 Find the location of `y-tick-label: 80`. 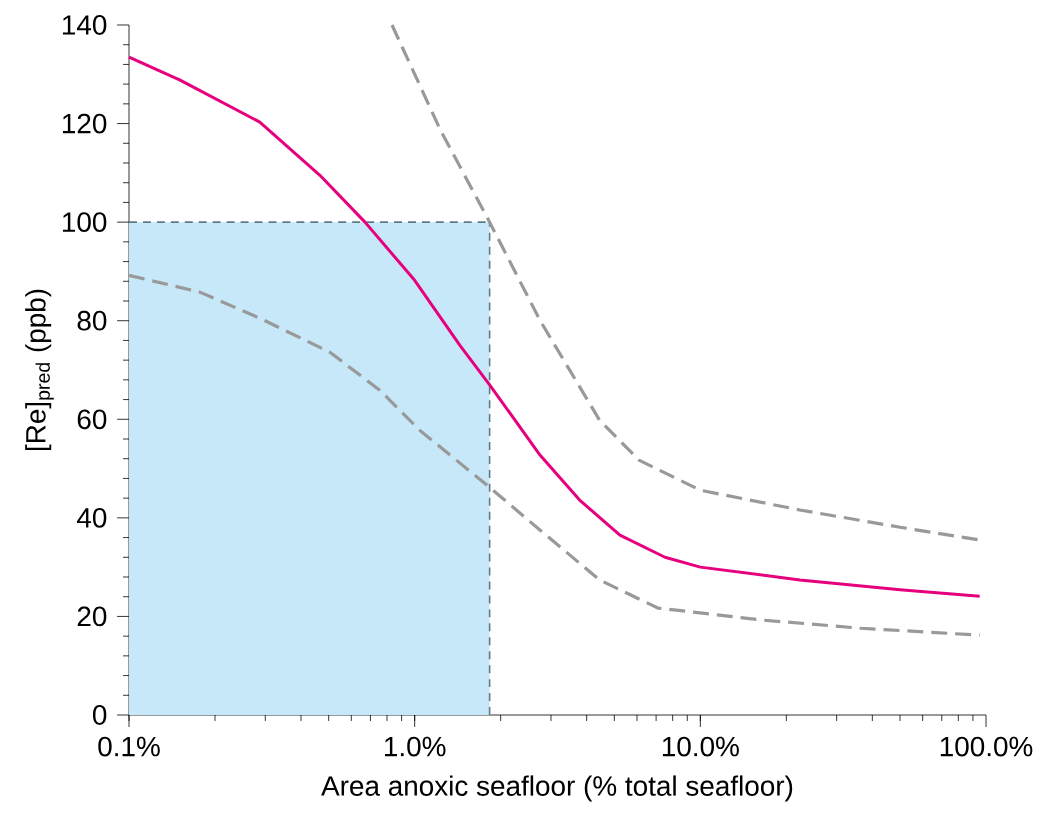

y-tick-label: 80 is located at coordinates (92, 320).